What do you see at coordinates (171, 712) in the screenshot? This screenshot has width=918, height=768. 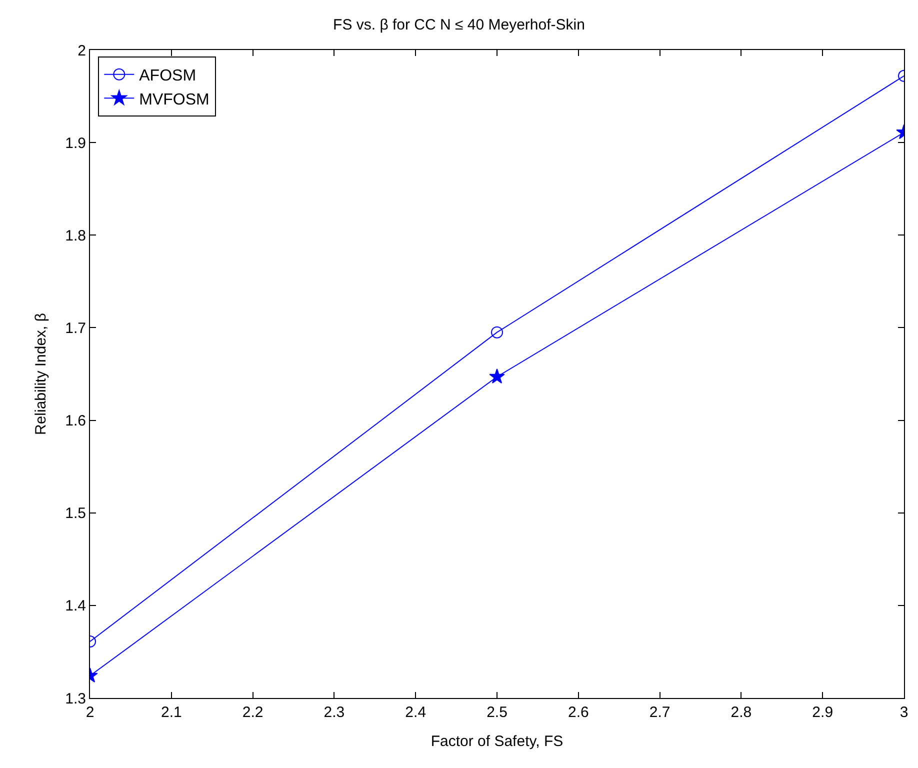 I see `x-tick-label: 2.1` at bounding box center [171, 712].